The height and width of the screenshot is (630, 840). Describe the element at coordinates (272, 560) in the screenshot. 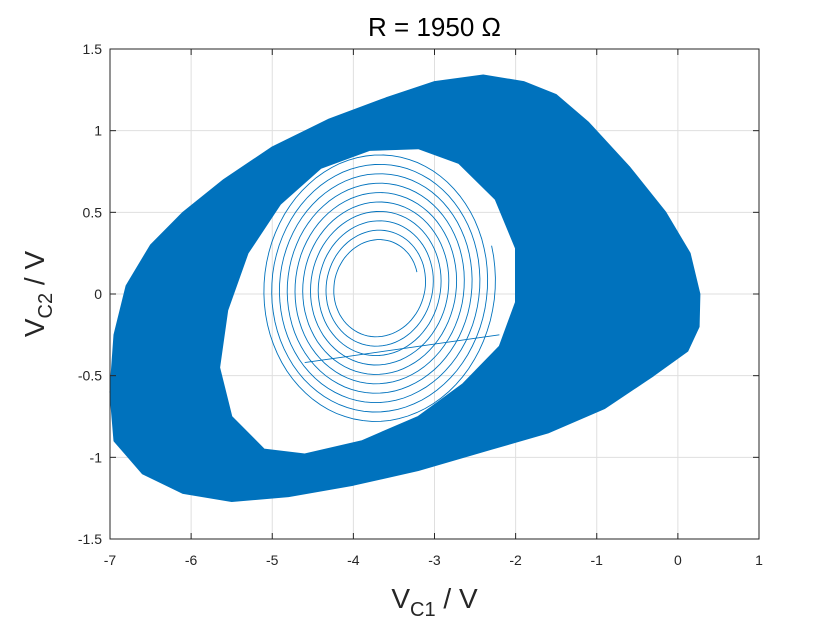

I see `x-tick-label: -5` at that location.